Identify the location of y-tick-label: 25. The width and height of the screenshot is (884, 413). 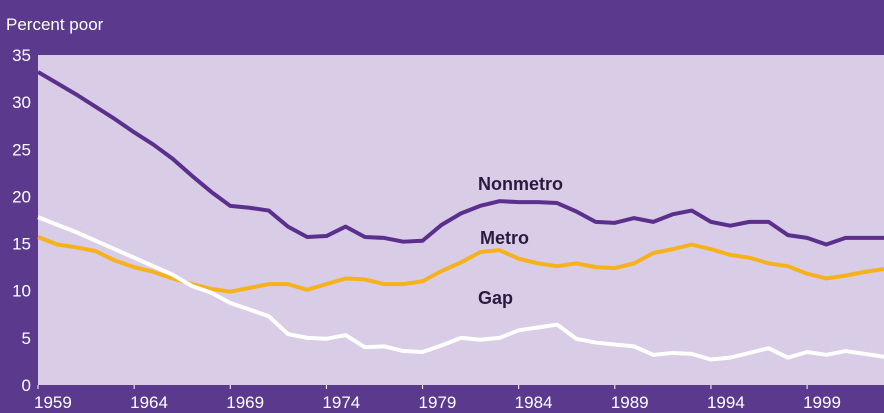
(21, 149).